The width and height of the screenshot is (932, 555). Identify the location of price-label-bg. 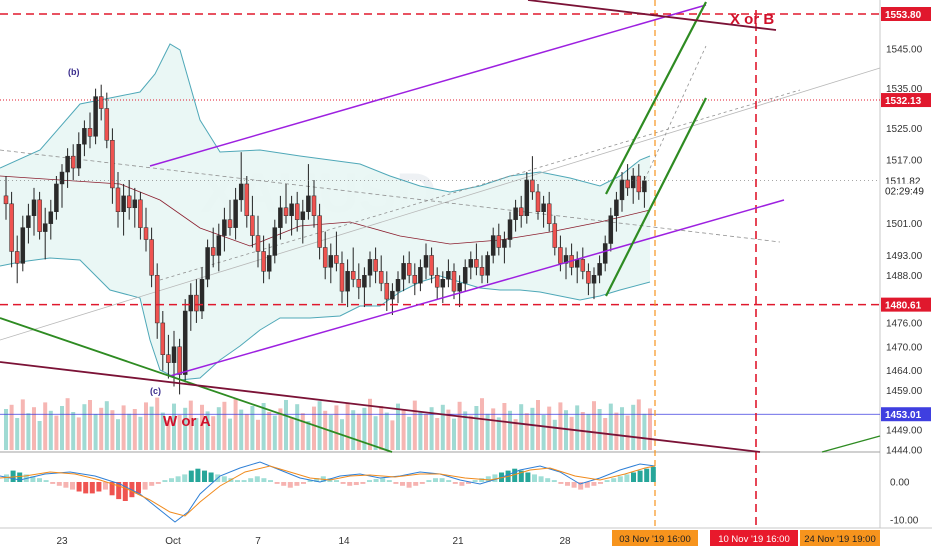
(906, 304).